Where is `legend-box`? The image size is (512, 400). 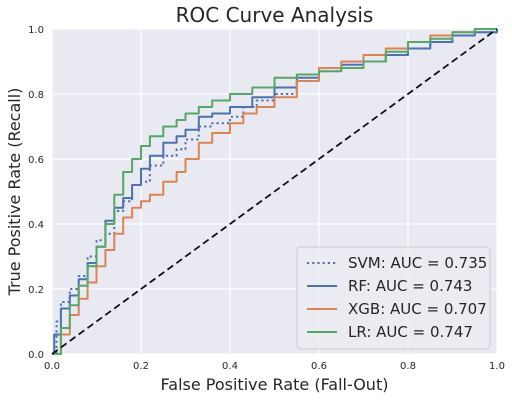
legend-box is located at coordinates (393, 298).